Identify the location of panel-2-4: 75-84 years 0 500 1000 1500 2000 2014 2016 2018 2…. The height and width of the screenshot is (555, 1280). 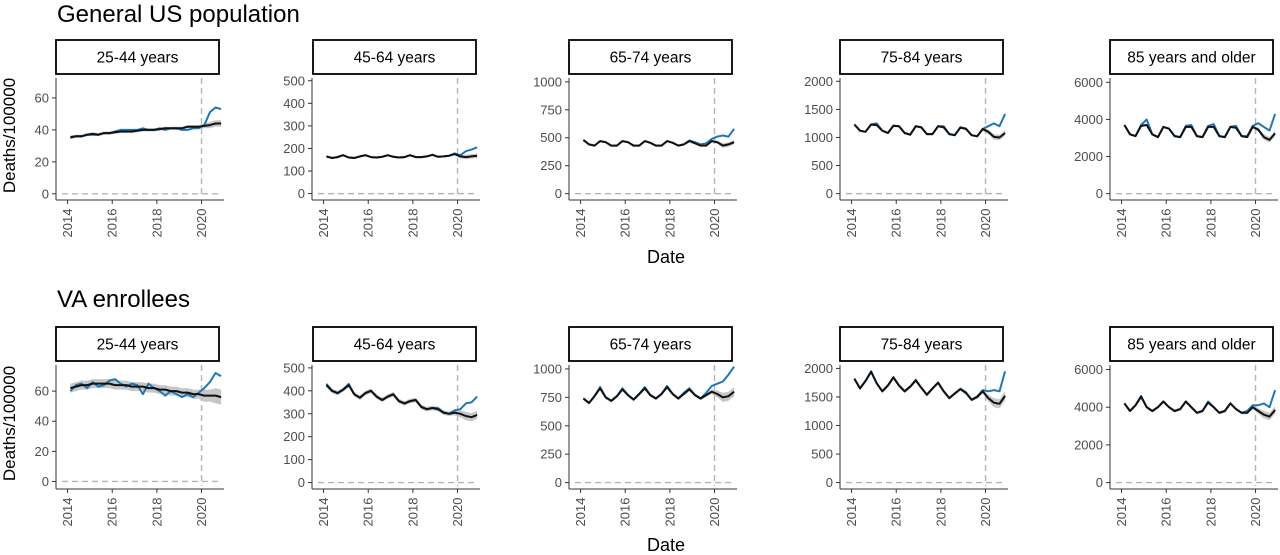
(906, 426).